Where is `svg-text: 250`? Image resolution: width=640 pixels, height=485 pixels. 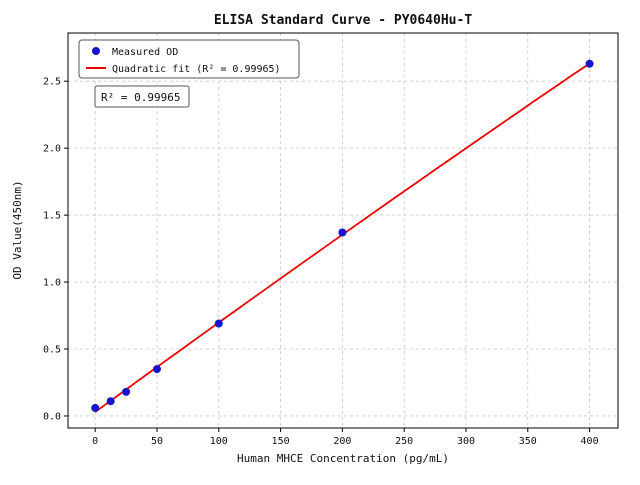 svg-text: 250 is located at coordinates (404, 441).